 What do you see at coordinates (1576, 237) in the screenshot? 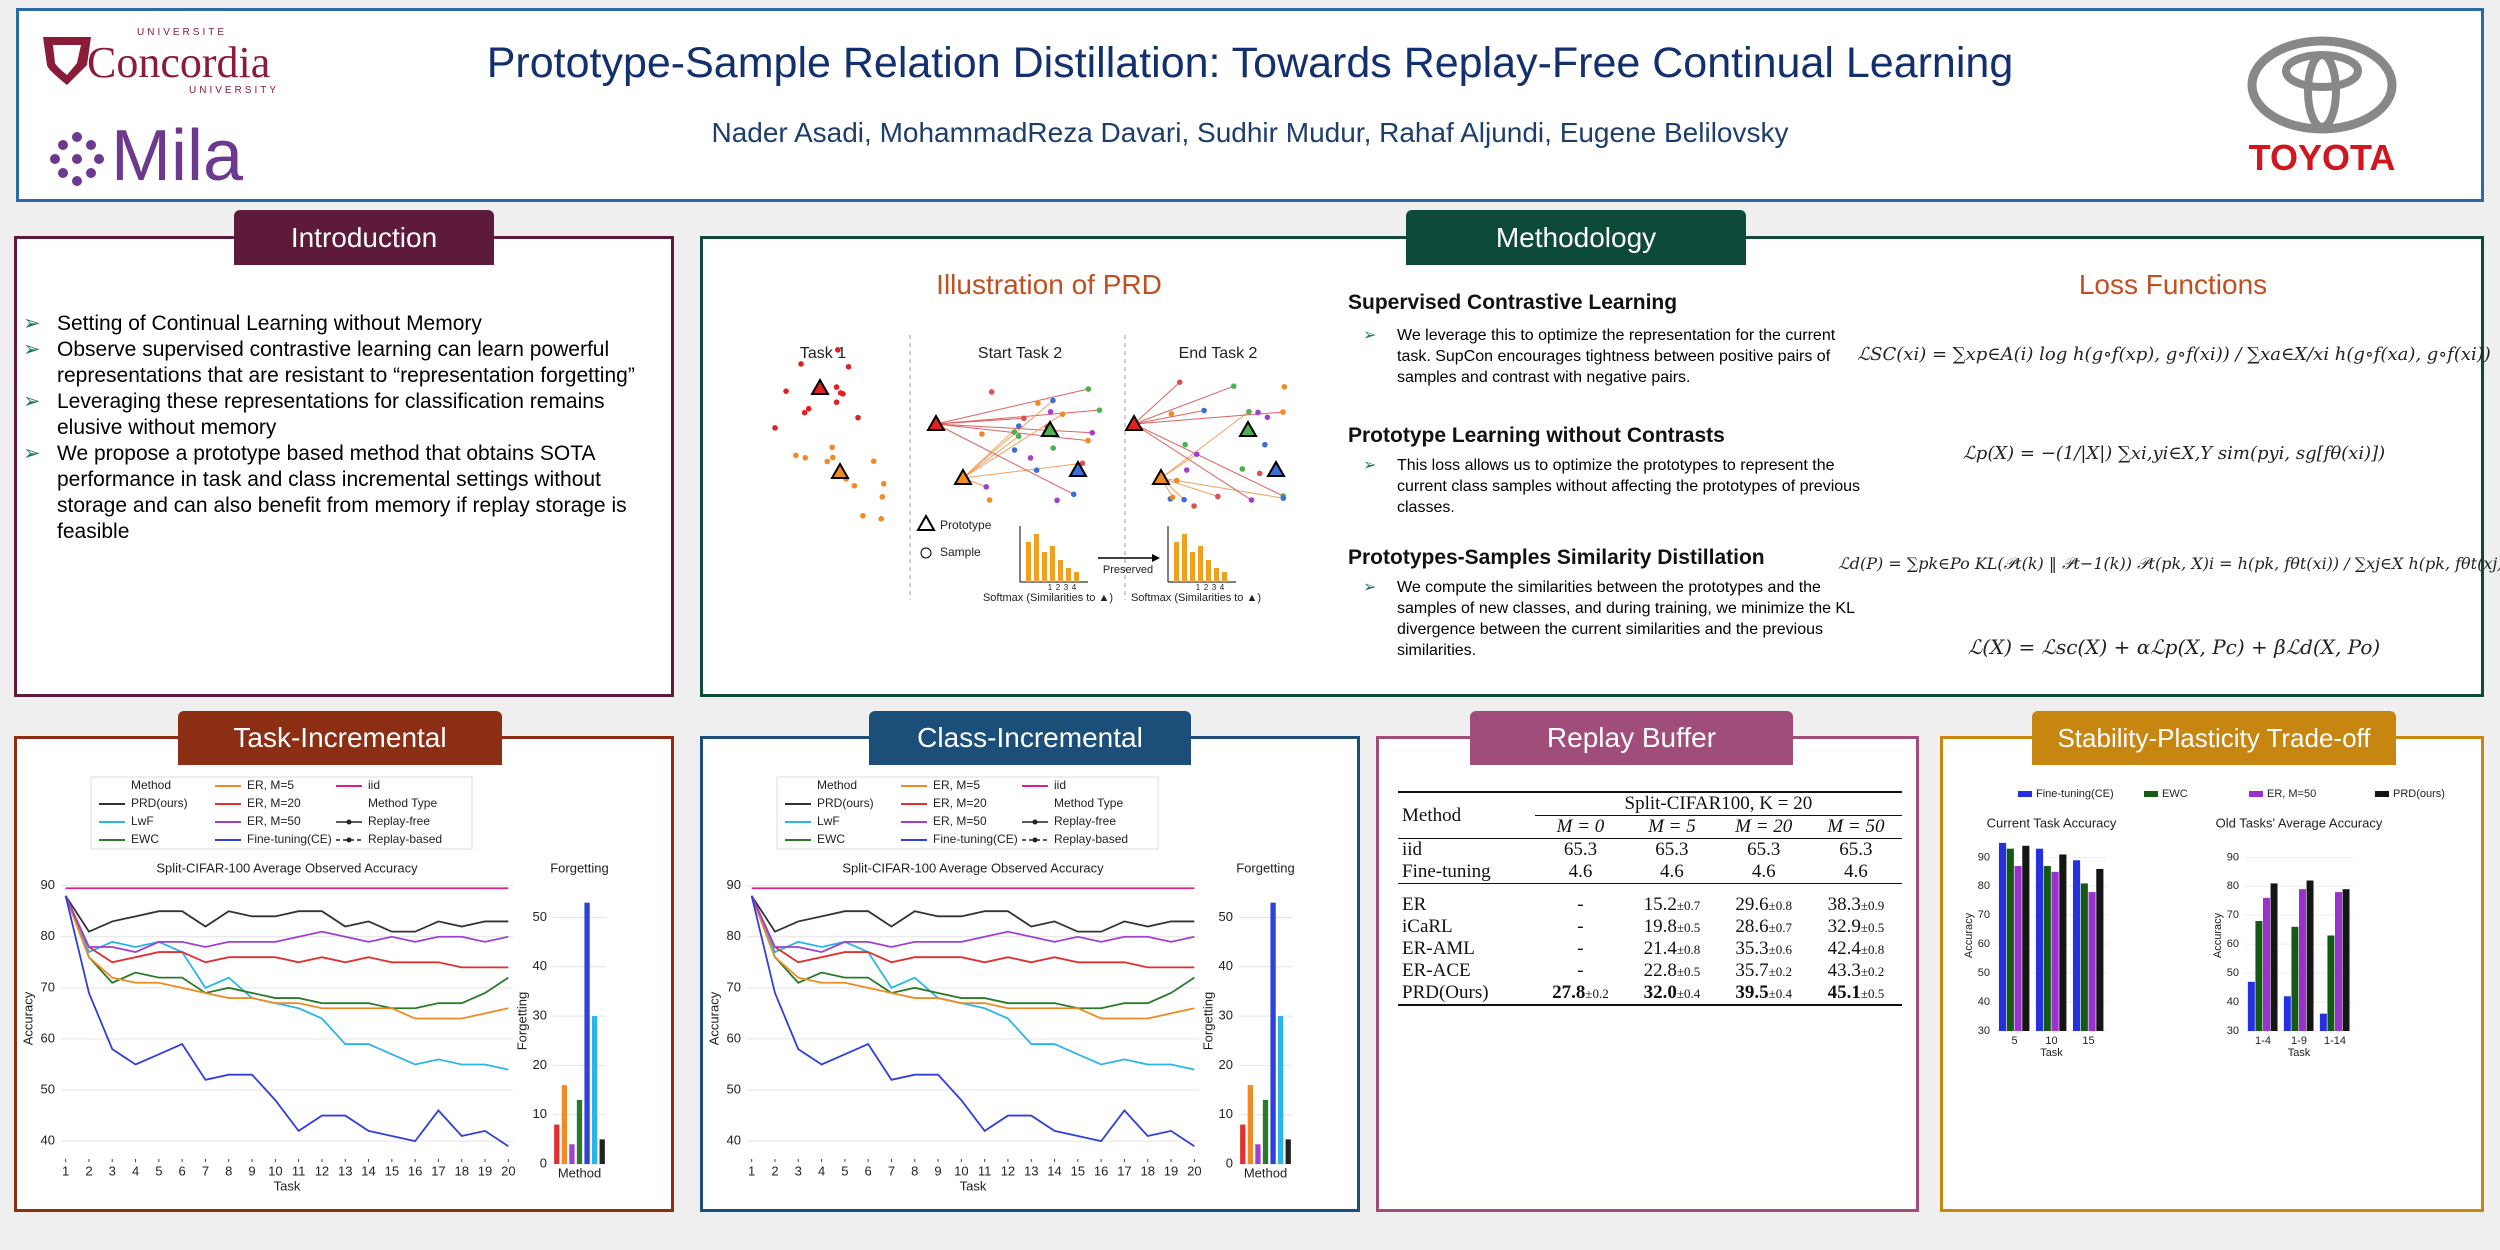
I see `section-title: Methodology` at bounding box center [1576, 237].